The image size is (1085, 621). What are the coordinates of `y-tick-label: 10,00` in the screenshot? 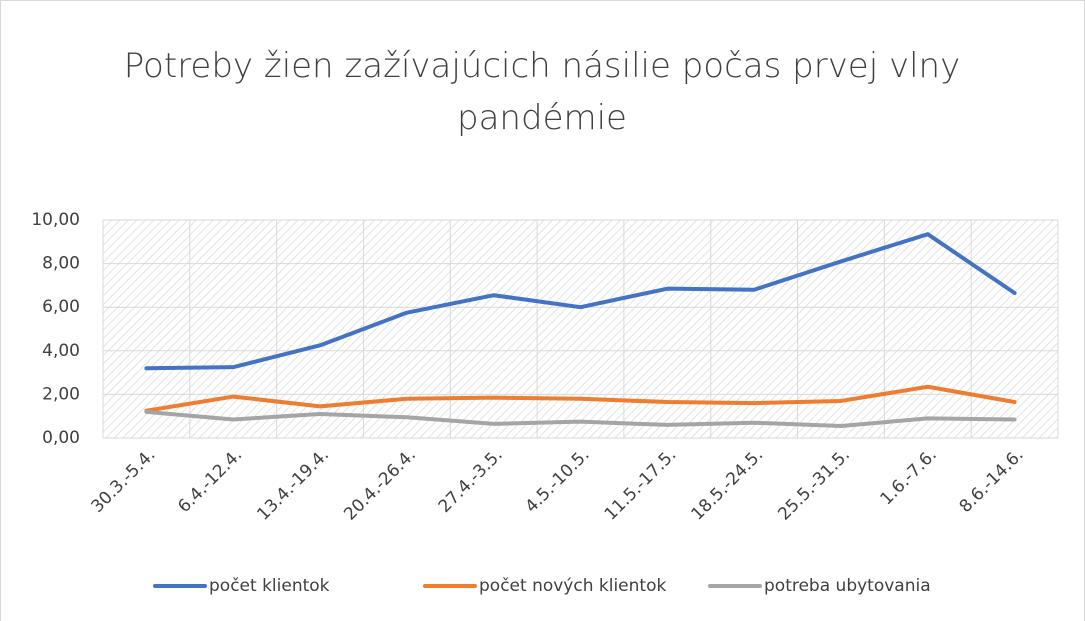 It's located at (55, 220).